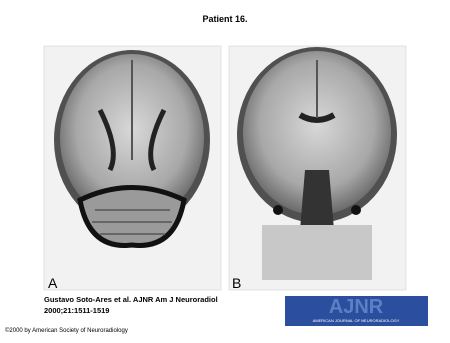  What do you see at coordinates (53, 283) in the screenshot?
I see `panel-label: A` at bounding box center [53, 283].